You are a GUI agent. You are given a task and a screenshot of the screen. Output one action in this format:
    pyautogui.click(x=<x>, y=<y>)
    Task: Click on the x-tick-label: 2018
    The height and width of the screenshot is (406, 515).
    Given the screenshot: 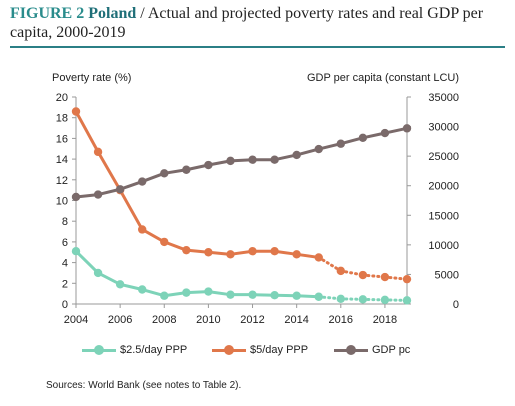 What is the action you would take?
    pyautogui.click(x=385, y=320)
    